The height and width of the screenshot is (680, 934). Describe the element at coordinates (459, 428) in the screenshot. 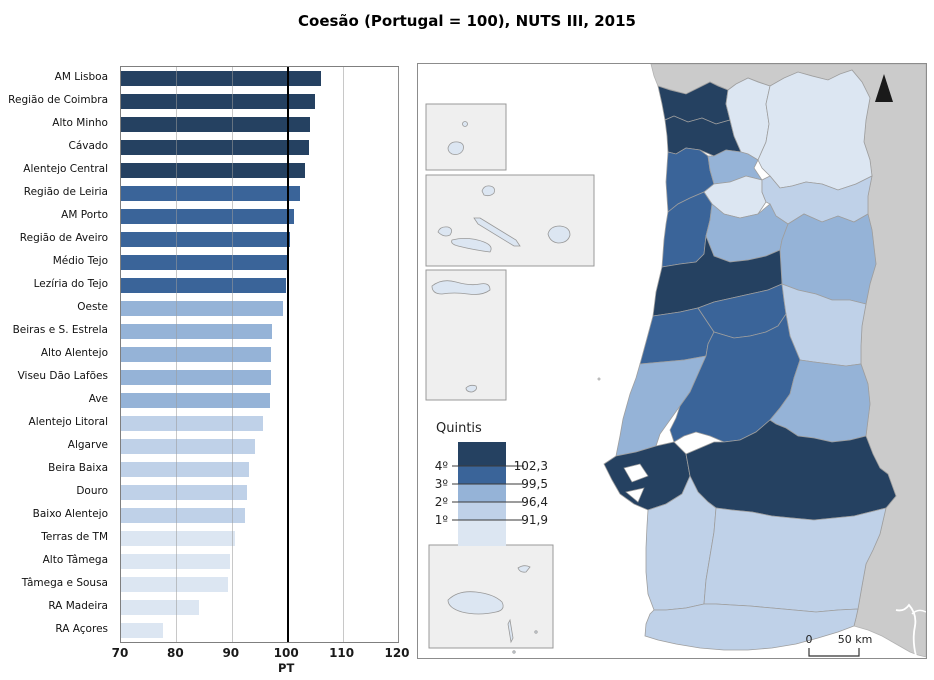

I see `legend-title: Quintis` at that location.